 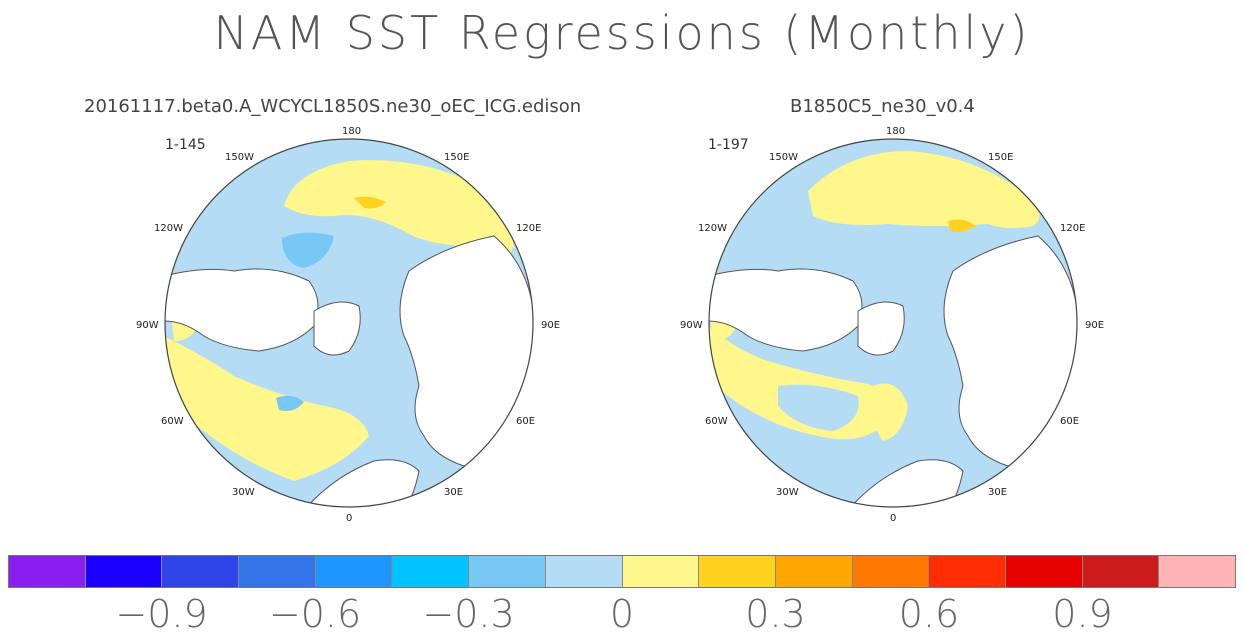 What do you see at coordinates (783, 157) in the screenshot?
I see `right-lon-150w: 150W` at bounding box center [783, 157].